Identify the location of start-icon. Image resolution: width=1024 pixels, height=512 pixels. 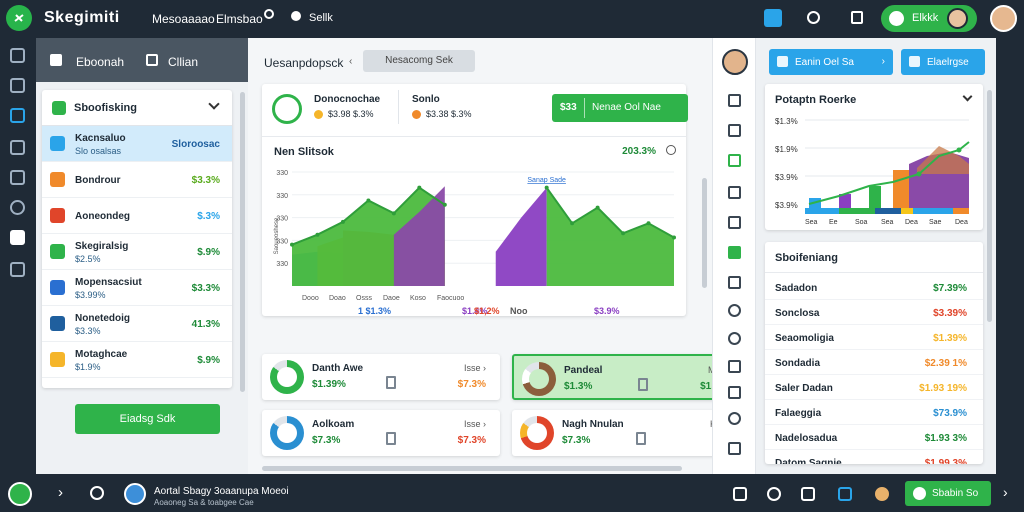
(20, 494).